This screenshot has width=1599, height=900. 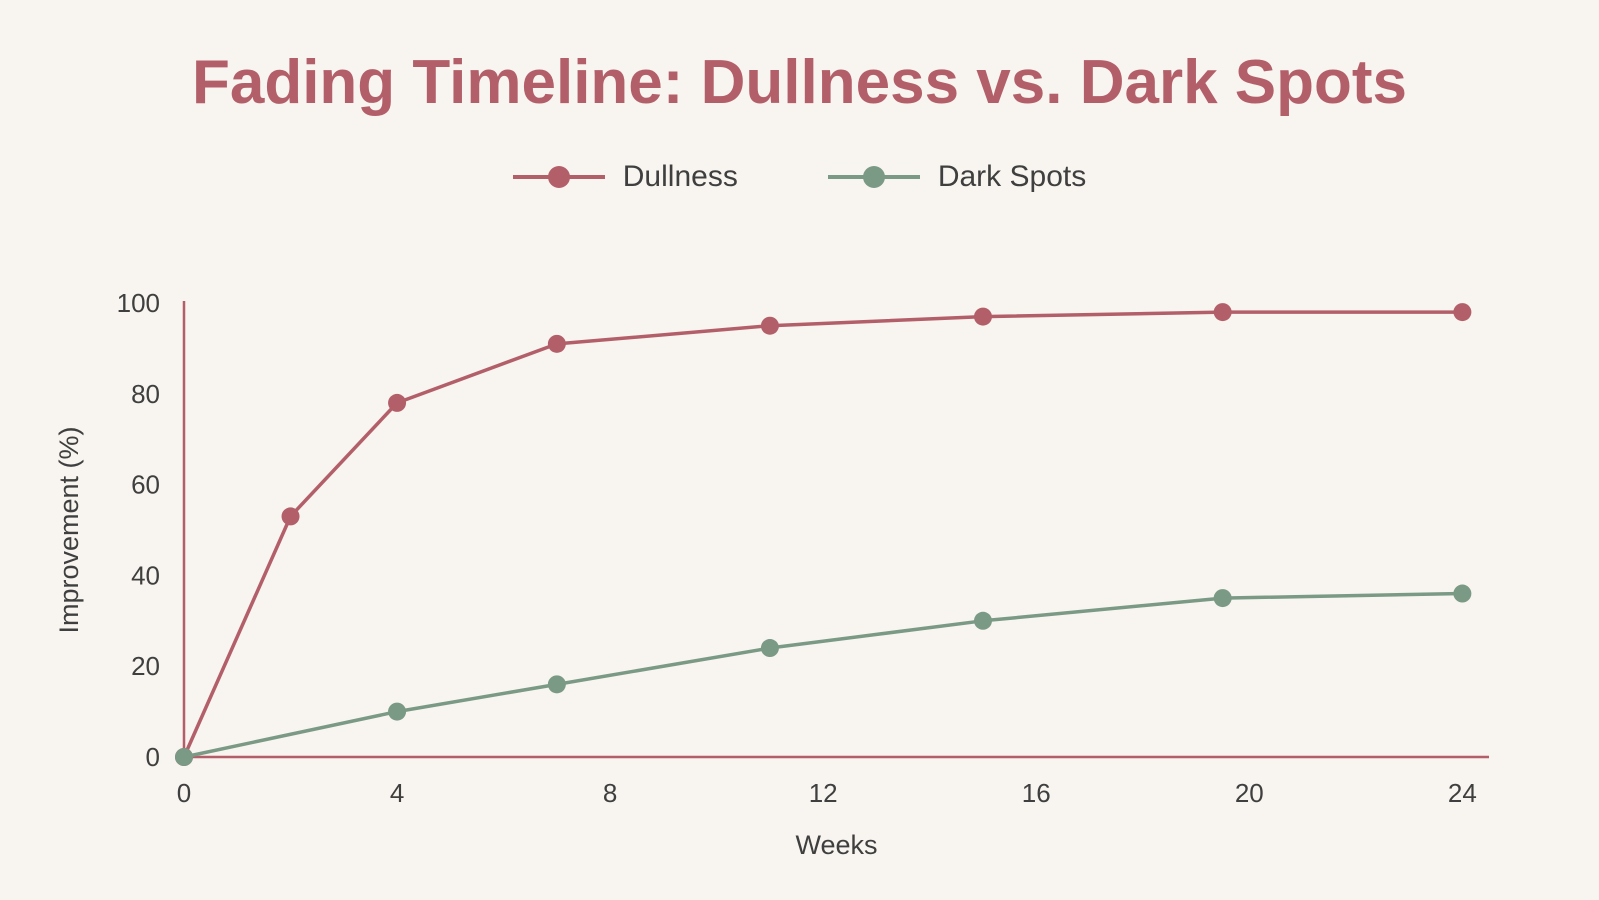 I want to click on legend-label-dark-spots: Dark Spots, so click(x=1012, y=176).